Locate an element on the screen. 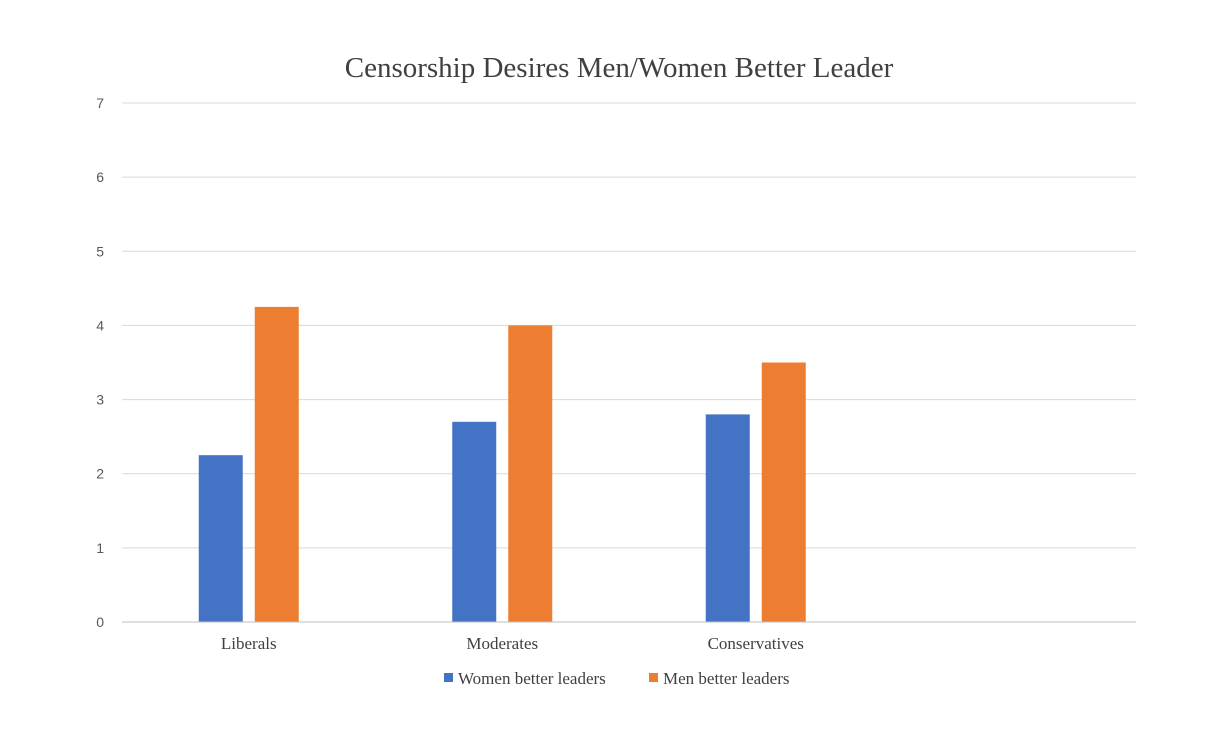  y-tick-label: 6 is located at coordinates (100, 177).